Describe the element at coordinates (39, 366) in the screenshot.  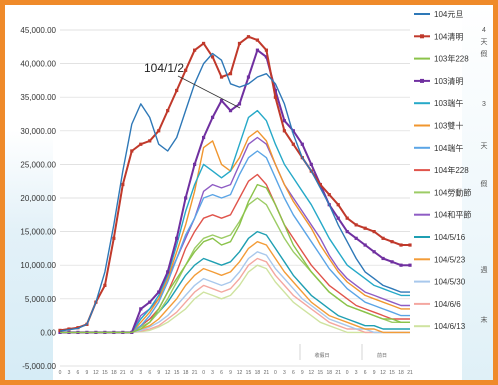
I see `y-tick-label: -5,000.00` at that location.